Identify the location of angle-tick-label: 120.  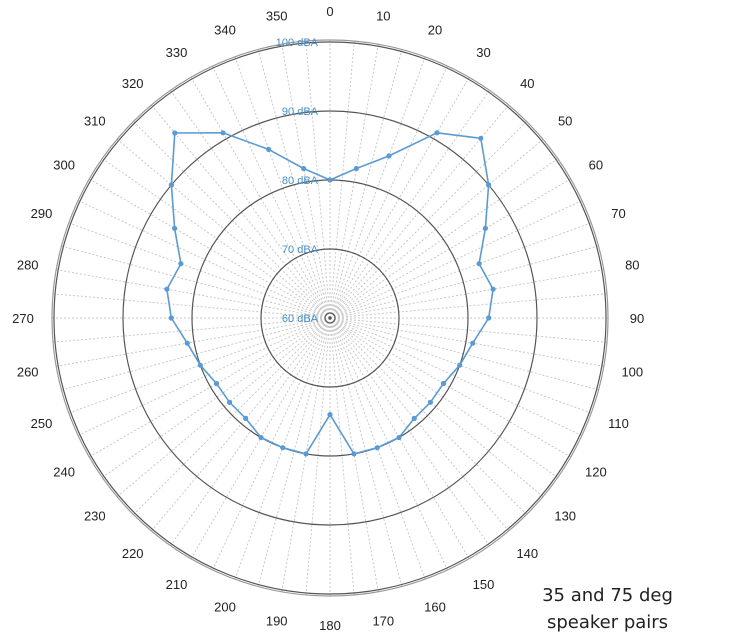
(596, 472).